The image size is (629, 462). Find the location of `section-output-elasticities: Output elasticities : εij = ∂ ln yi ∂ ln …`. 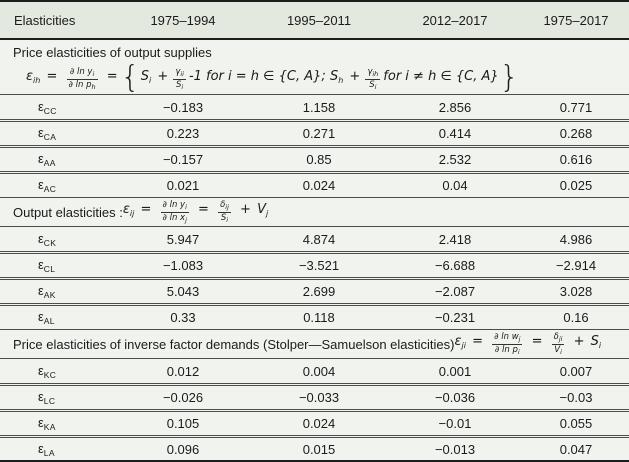

section-output-elasticities: Output elasticities : εij = ∂ ln yi ∂ ln … is located at coordinates (314, 212).